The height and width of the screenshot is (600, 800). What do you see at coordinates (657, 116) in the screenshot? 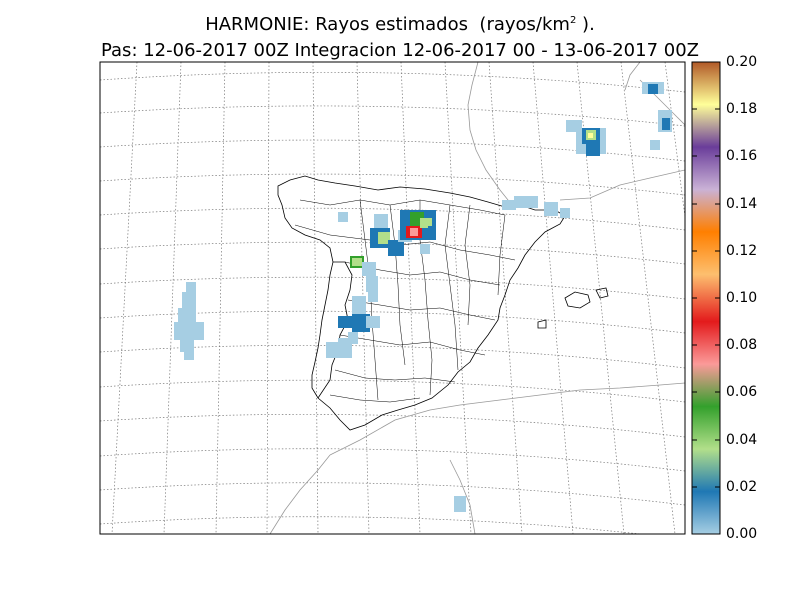
I see `lightning-cell-france-east` at bounding box center [657, 116].